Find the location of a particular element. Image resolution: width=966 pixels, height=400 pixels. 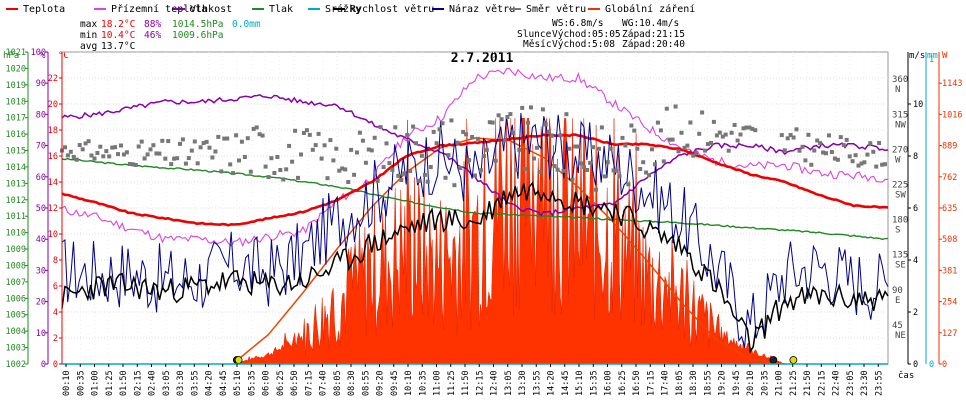

legend-item-smer-vetru: Směr větru is located at coordinates (547, 9).